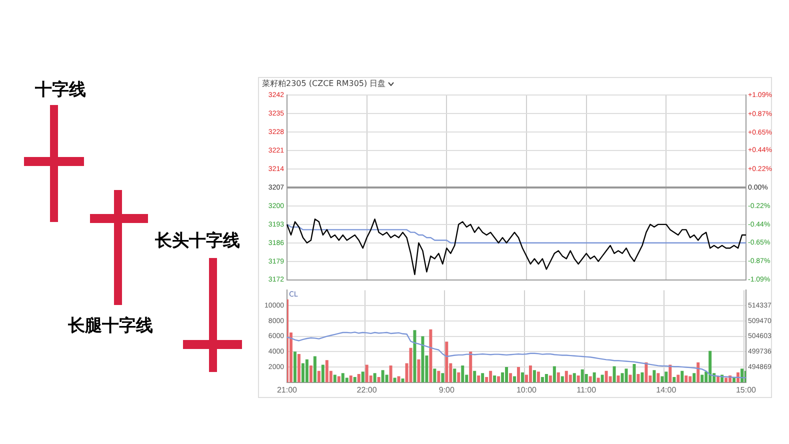  I want to click on x-tick-label: 9:00, so click(446, 389).